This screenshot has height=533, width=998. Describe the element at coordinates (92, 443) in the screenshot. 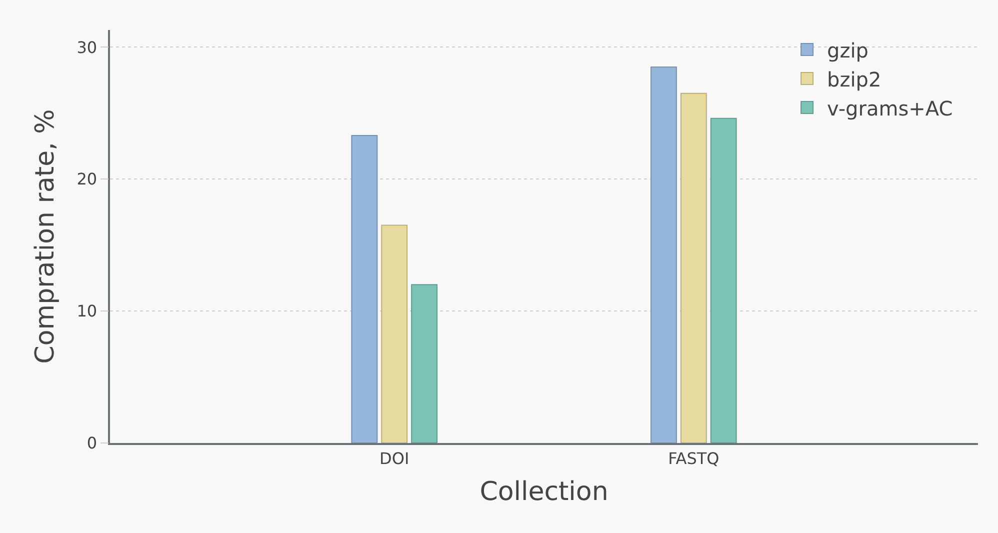

I see `y-tick-label: 0` at that location.